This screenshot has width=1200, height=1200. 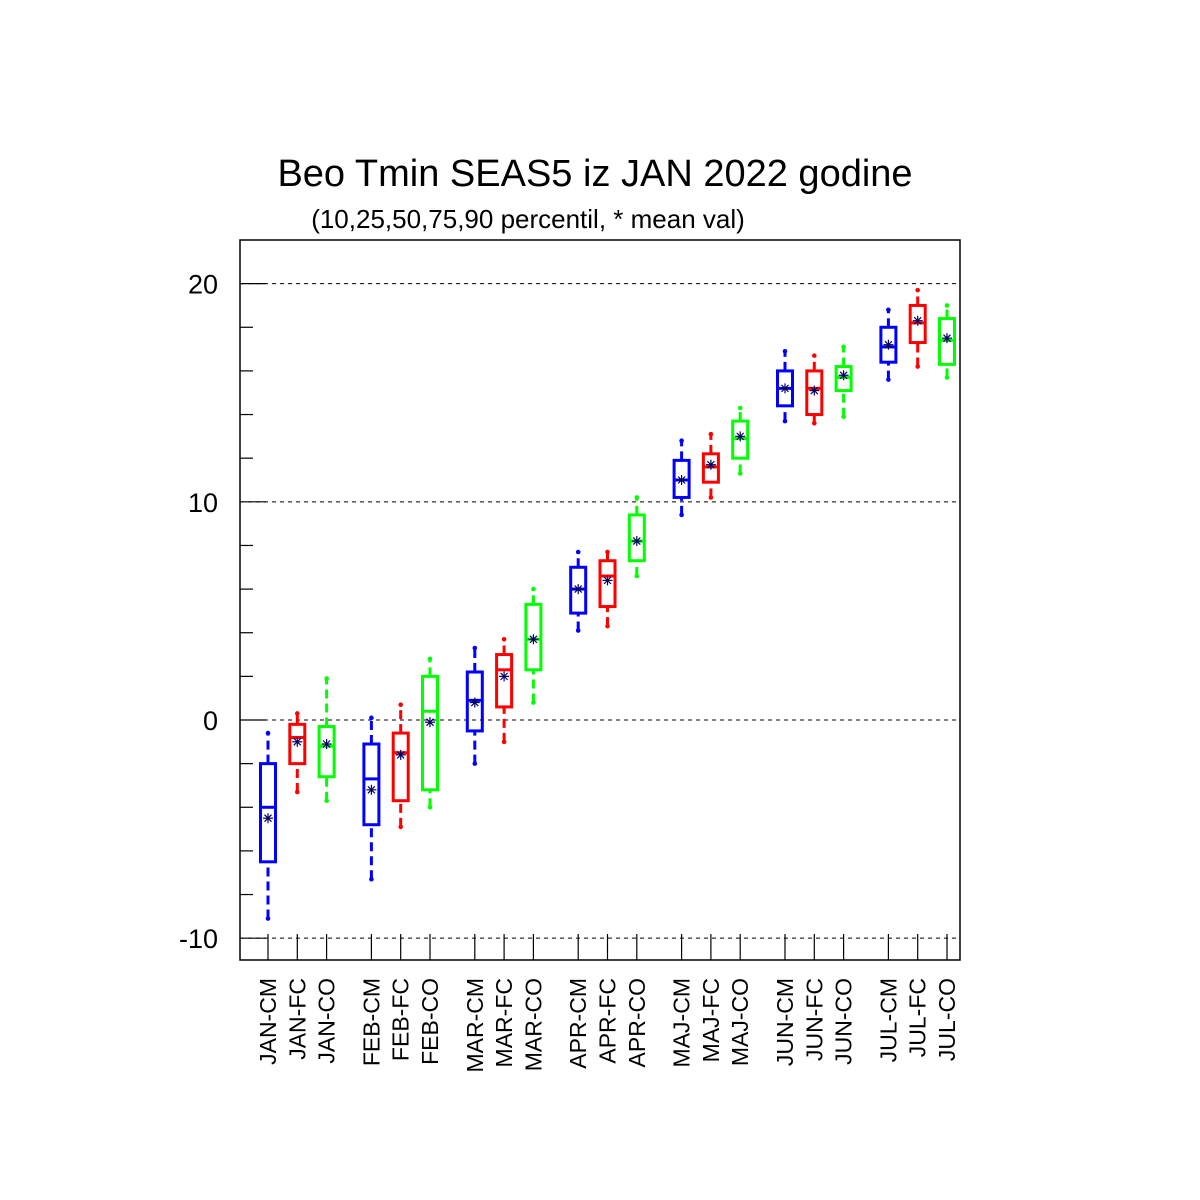 What do you see at coordinates (888, 1020) in the screenshot?
I see `x-tick-label: JUL-CM` at bounding box center [888, 1020].